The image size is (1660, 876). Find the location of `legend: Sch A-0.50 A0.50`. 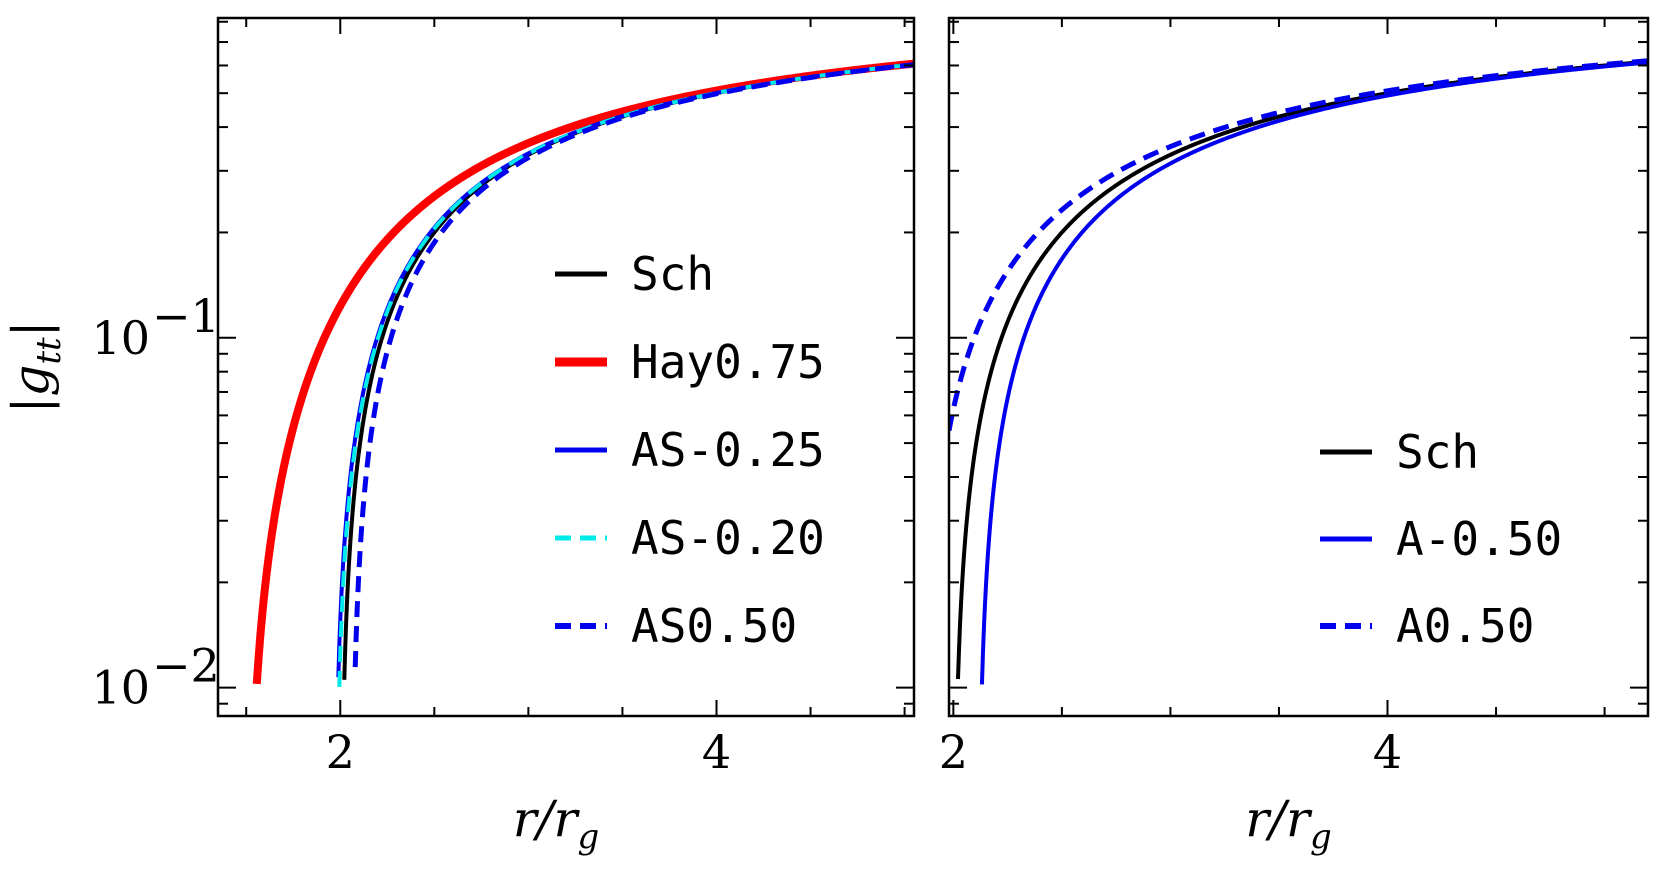

legend: Sch A-0.50 A0.50 is located at coordinates (1441, 539).